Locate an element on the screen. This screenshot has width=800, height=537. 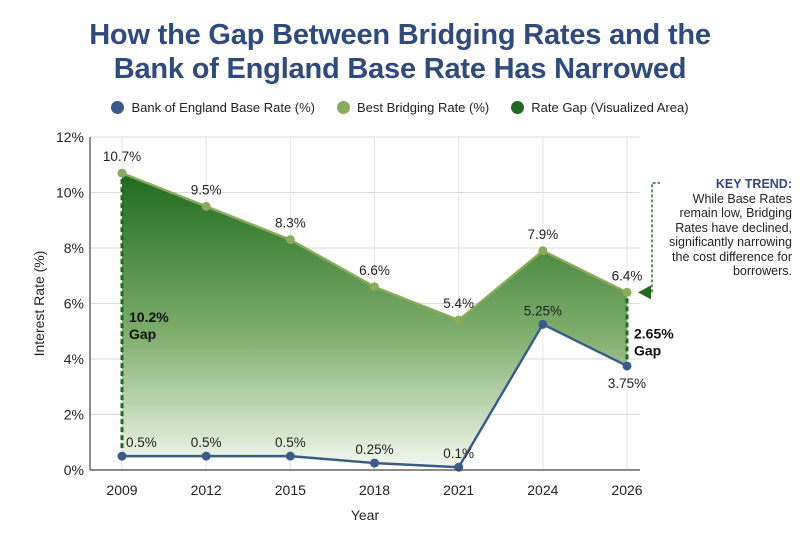
gap-annotation-value: 2.65% is located at coordinates (654, 333).